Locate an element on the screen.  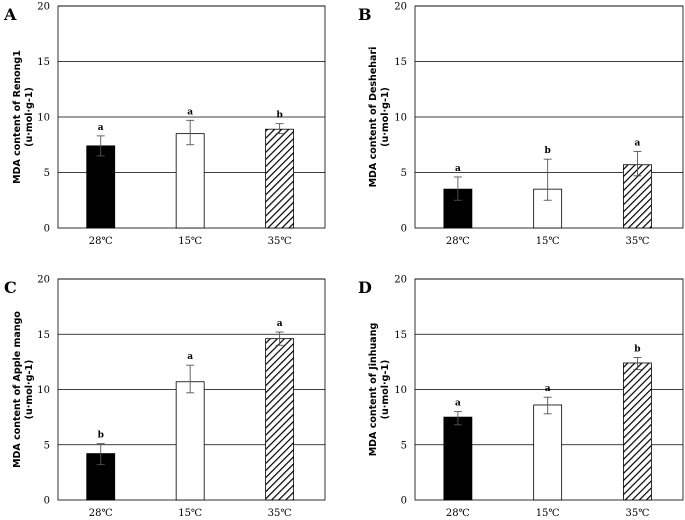
y-axis-label: MDA content of Renong1 is located at coordinates (17, 117).